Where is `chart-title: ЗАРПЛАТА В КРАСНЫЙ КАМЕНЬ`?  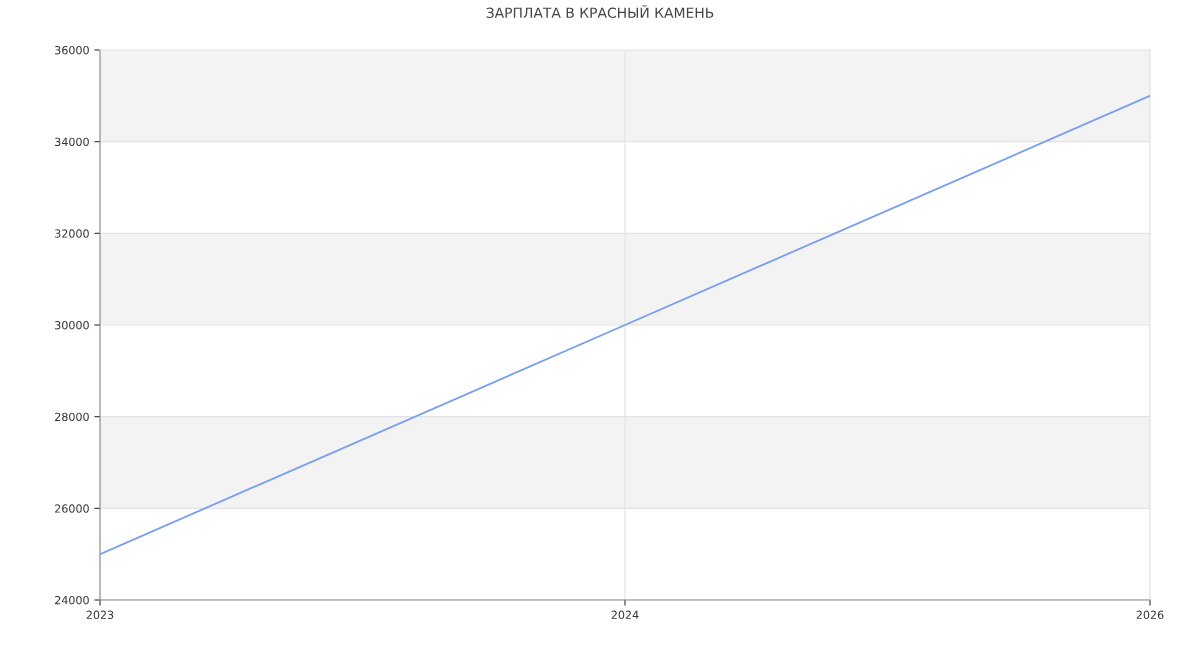 chart-title: ЗАРПЛАТА В КРАСНЫЙ КАМЕНЬ is located at coordinates (600, 11).